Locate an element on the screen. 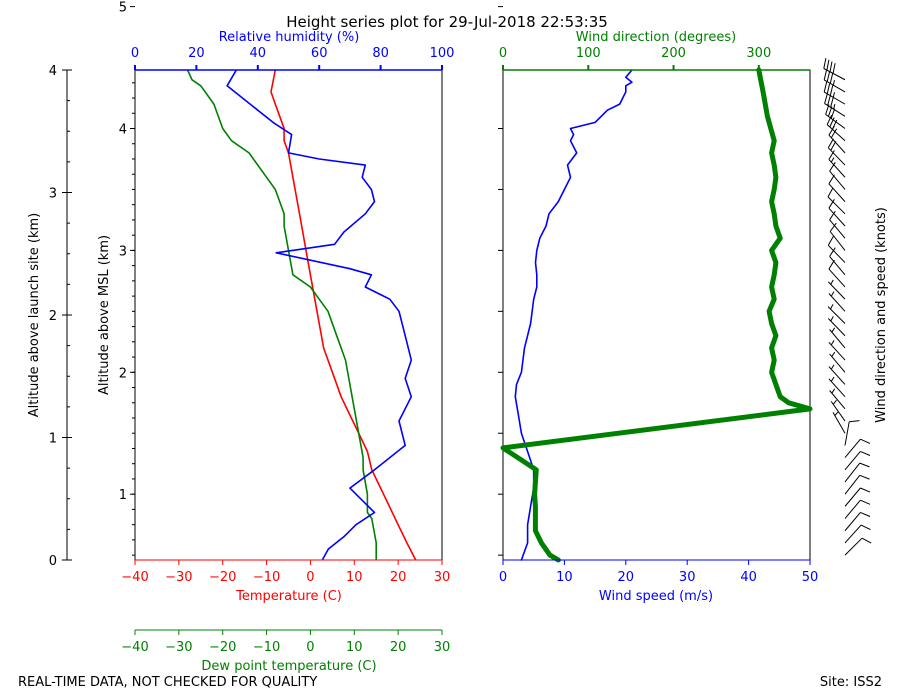  wind-speed-axis-tick-label: 20 is located at coordinates (626, 577).